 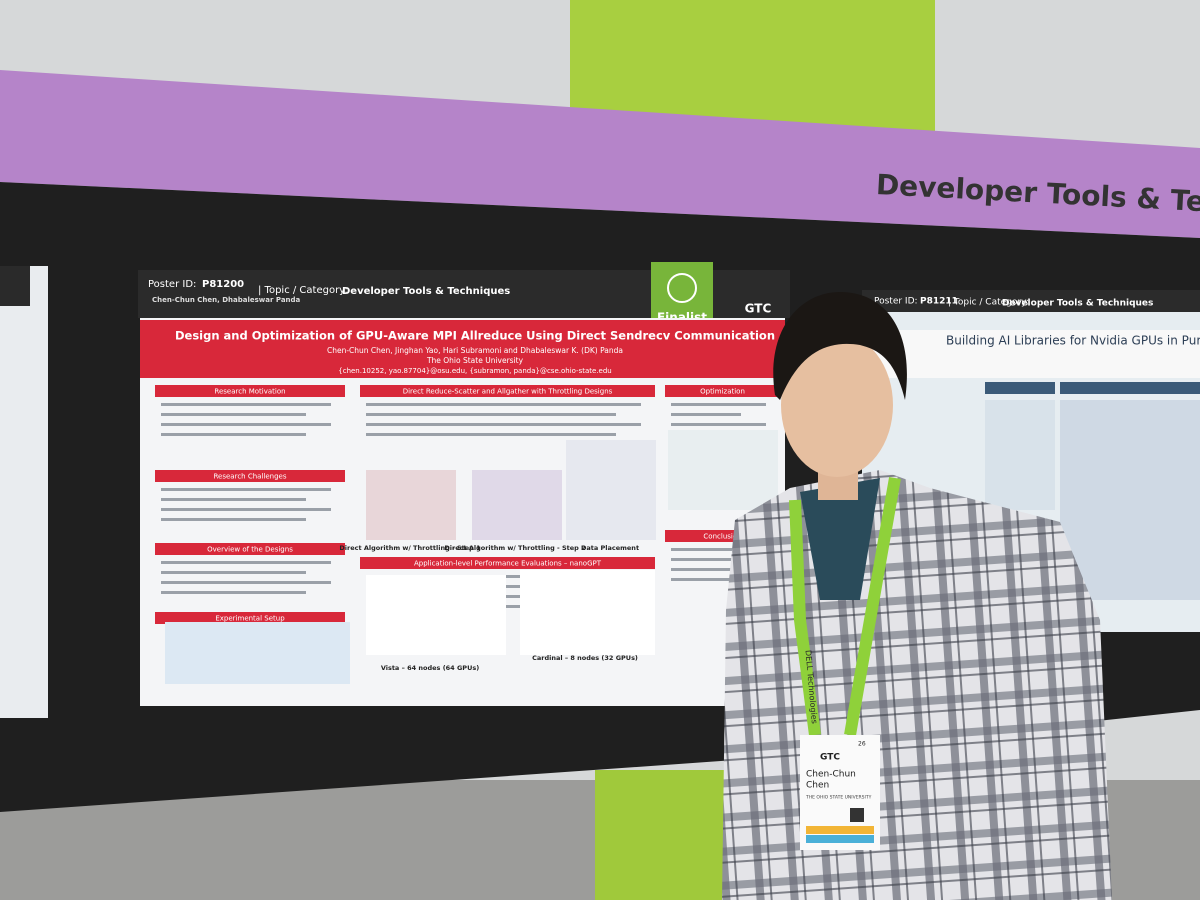 What do you see at coordinates (831, 775) in the screenshot?
I see `badge-name: Chen-Chun` at bounding box center [831, 775].